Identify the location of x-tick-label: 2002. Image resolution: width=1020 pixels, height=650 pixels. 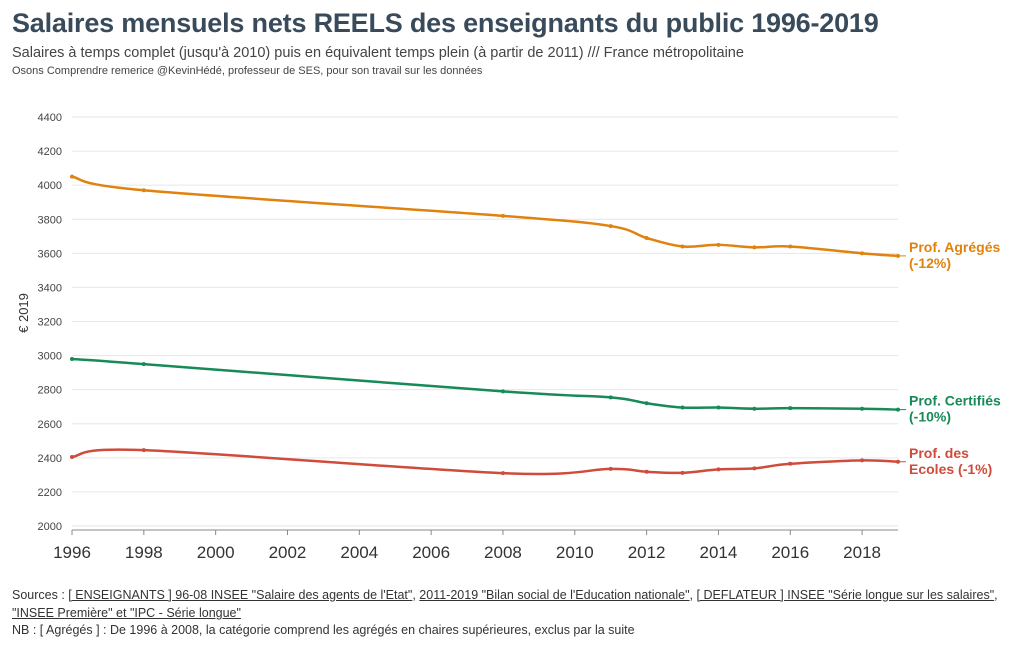
(288, 552).